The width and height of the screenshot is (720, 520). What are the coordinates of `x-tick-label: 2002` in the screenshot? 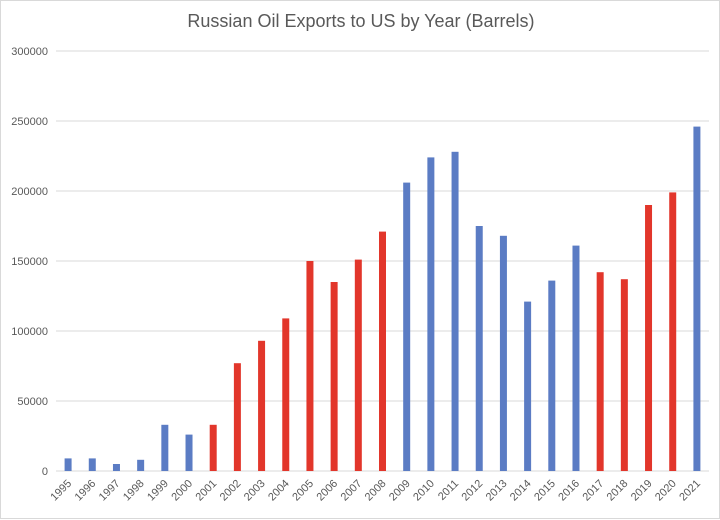 It's located at (231, 491).